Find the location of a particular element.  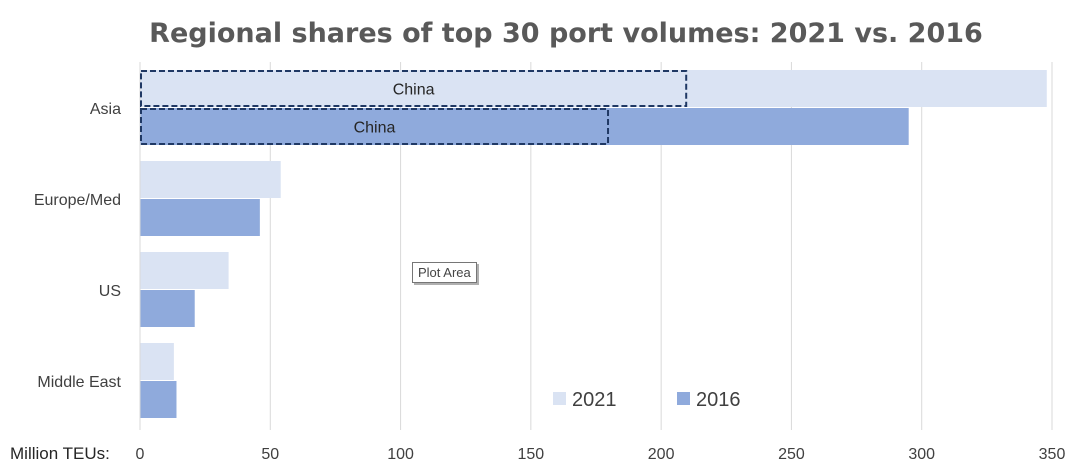

bar-asia-2021 is located at coordinates (593, 88).